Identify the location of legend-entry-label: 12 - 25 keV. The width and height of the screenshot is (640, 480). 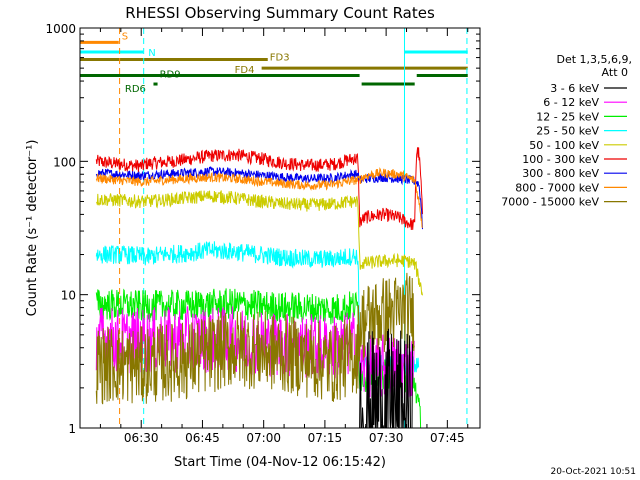
(567, 116).